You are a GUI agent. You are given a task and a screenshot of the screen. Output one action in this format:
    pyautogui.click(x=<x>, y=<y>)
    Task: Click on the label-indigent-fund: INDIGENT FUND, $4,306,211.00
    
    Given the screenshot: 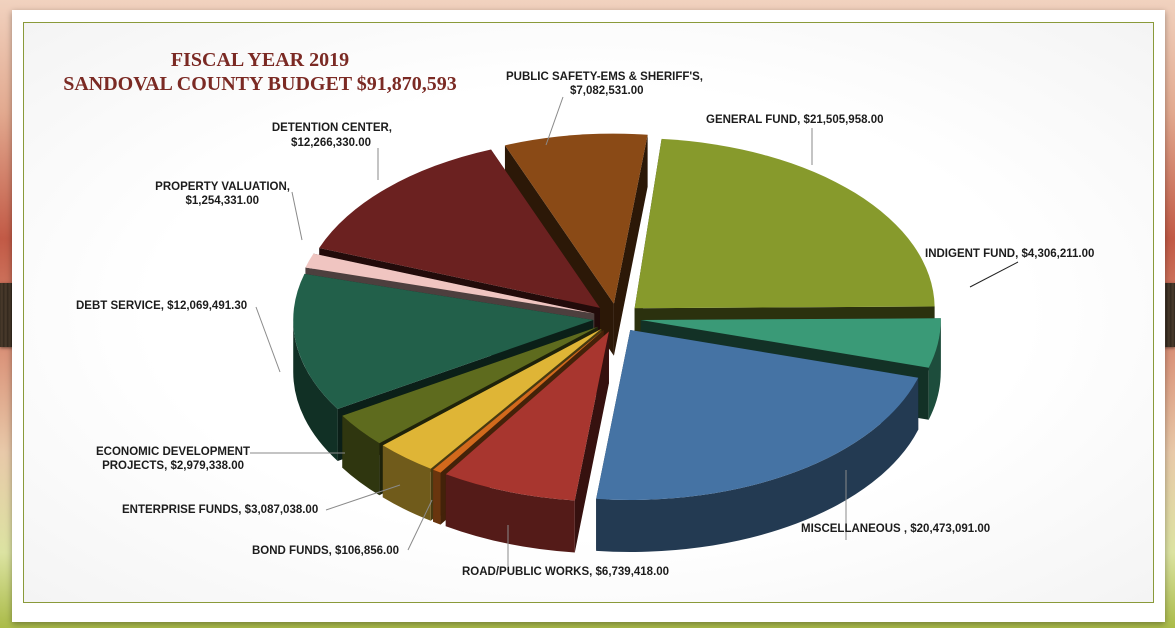 What is the action you would take?
    pyautogui.click(x=1009, y=254)
    